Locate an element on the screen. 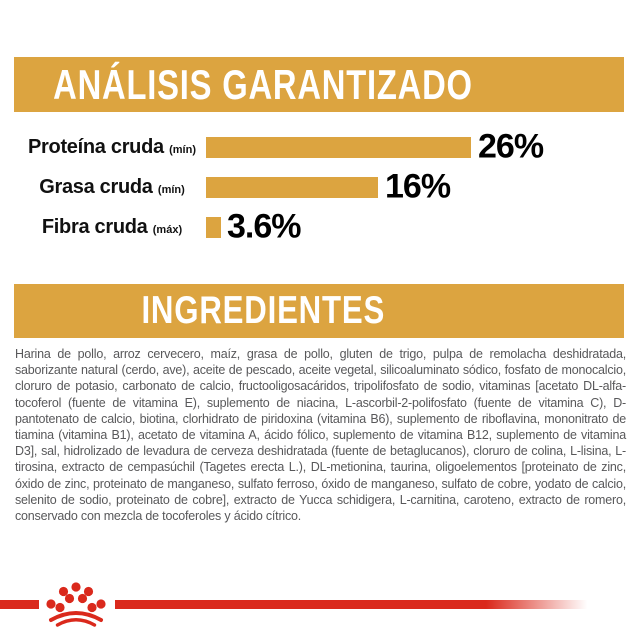  brand-stripe-left is located at coordinates (19, 604).